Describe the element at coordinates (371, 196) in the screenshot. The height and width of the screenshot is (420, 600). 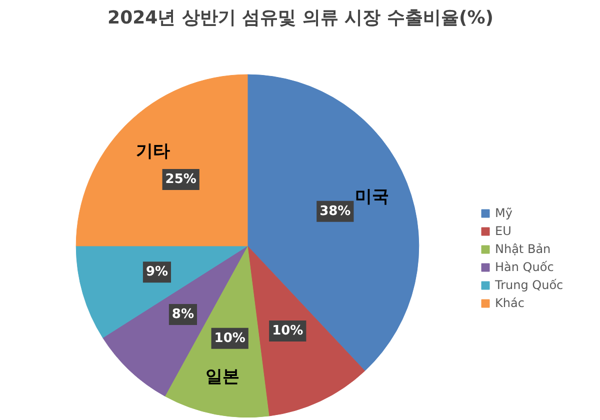
I see `text: 미국` at that location.